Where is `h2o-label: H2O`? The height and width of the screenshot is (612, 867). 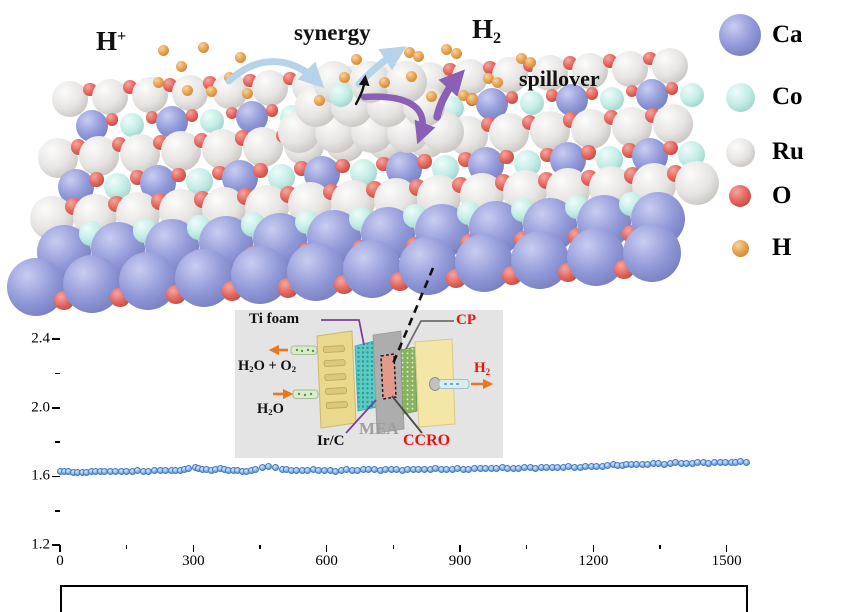 h2o-label: H2O is located at coordinates (270, 409).